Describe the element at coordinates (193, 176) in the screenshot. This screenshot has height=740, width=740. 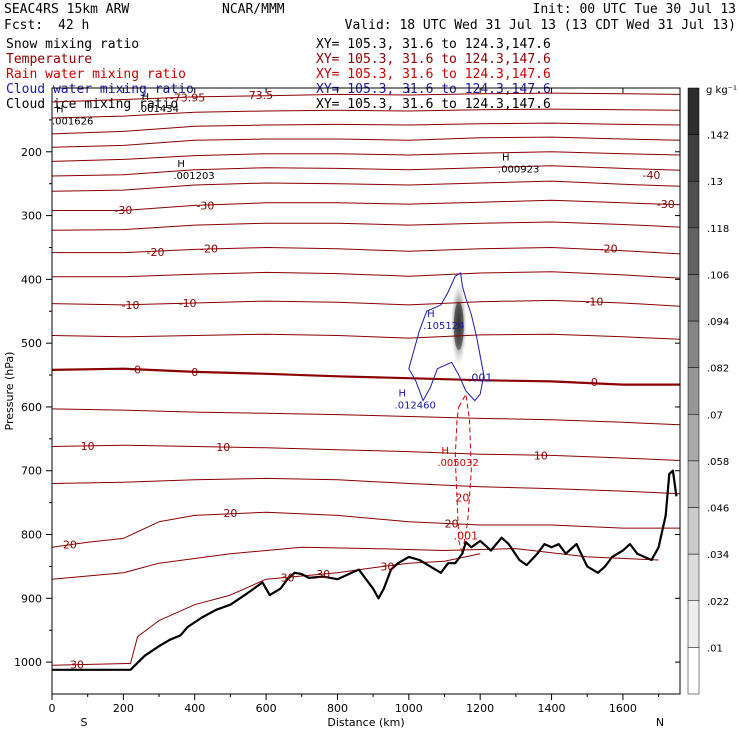
I see `max-value: .001203` at that location.